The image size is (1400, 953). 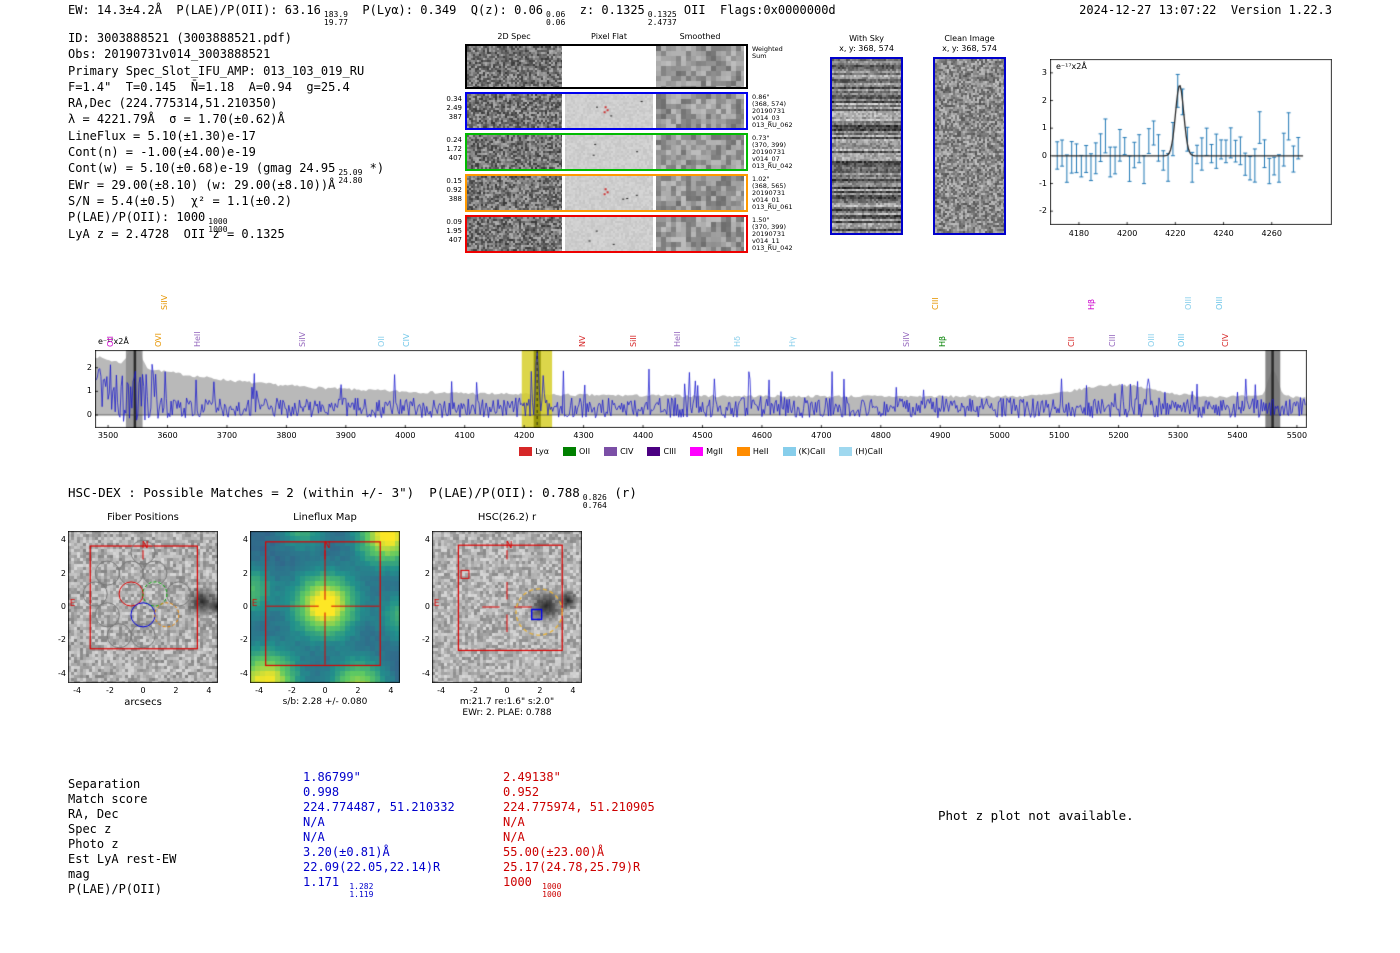 What do you see at coordinates (89, 391) in the screenshot?
I see `spectrum-y-tick-label: 1` at bounding box center [89, 391].